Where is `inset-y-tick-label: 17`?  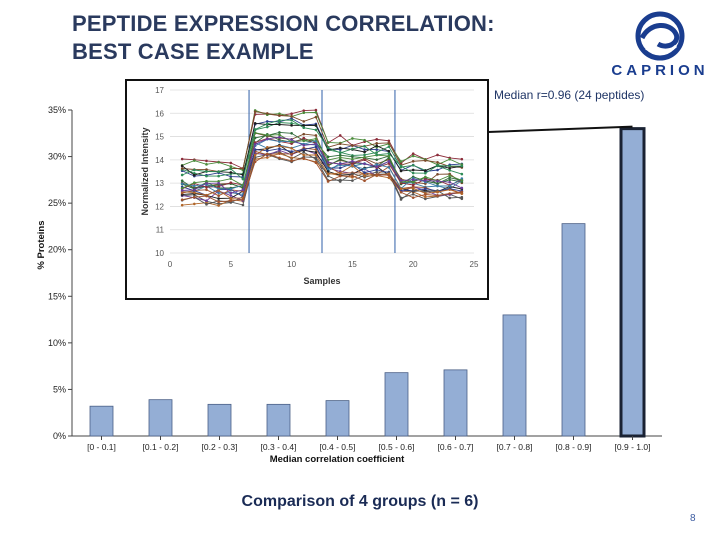 inset-y-tick-label: 17 is located at coordinates (159, 90).